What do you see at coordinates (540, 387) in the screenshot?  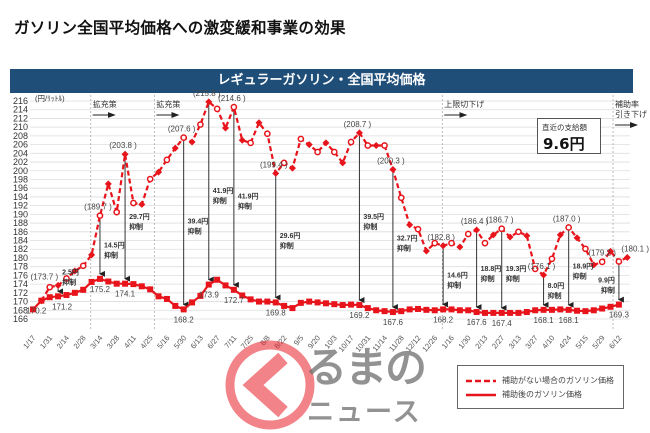 I see `legend: 補助がない場合のガソリン価格 補助後のガソリン価格` at bounding box center [540, 387].